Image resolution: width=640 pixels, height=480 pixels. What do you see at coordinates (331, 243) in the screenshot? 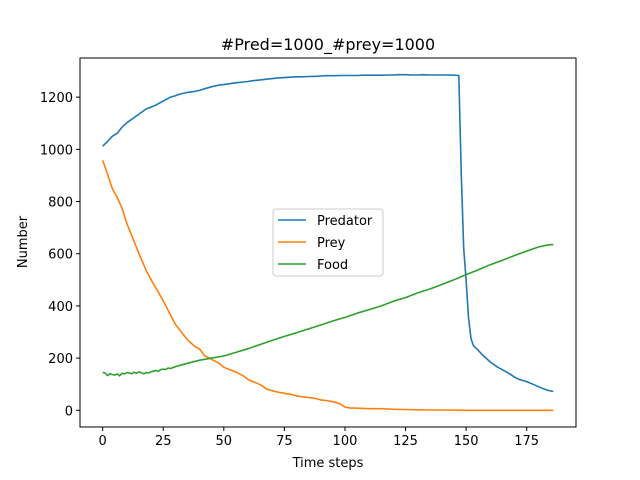
I see `legend-label-prey: Prey` at bounding box center [331, 243].